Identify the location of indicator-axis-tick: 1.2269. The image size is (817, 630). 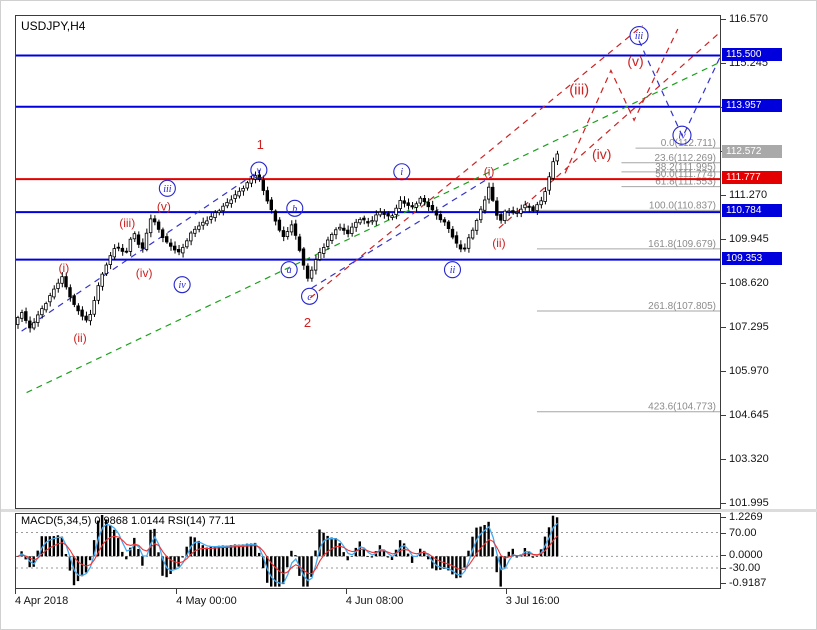
(742, 516).